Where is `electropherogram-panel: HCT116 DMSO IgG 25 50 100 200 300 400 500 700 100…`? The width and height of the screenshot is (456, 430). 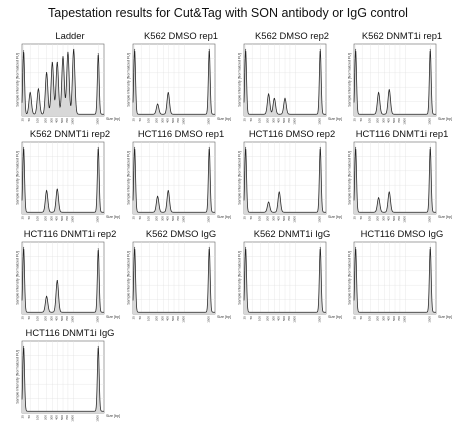
electropherogram-panel: HCT116 DMSO IgG 25 50 100 200 300 400 500 700 100… is located at coordinates (401, 278).